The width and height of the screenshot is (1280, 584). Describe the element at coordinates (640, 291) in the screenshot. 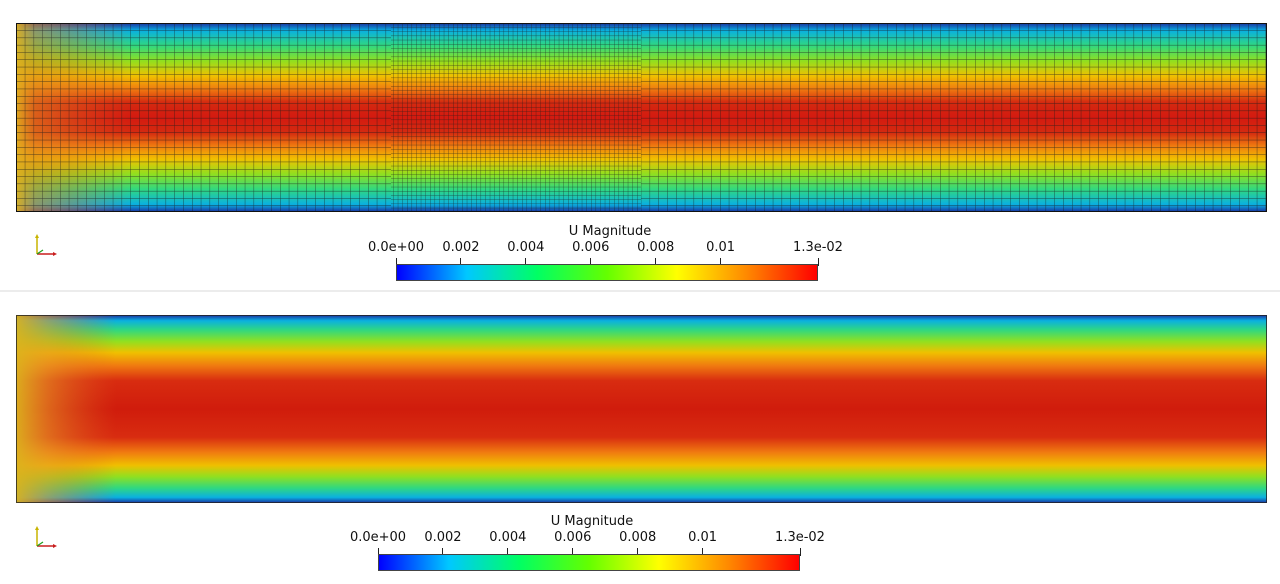

I see `view-separator` at that location.